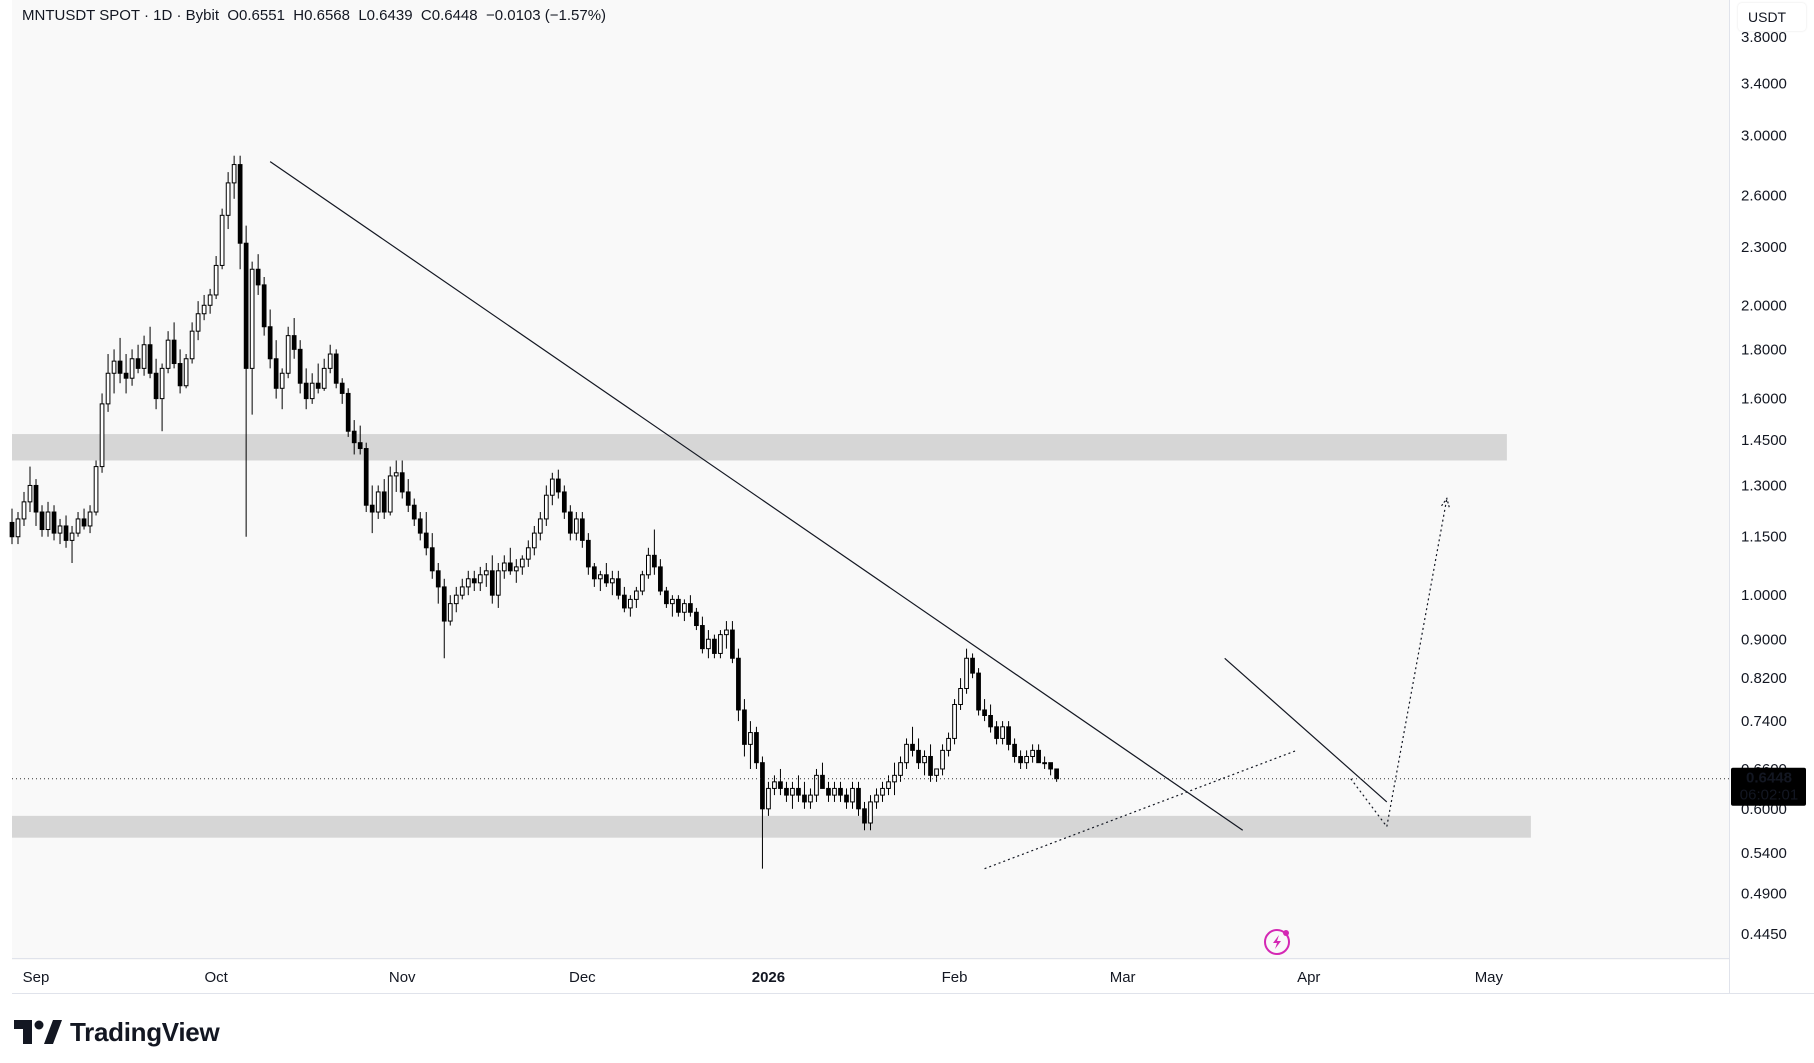 The width and height of the screenshot is (1814, 1063). I want to click on legend-low: L0.6439, so click(385, 15).